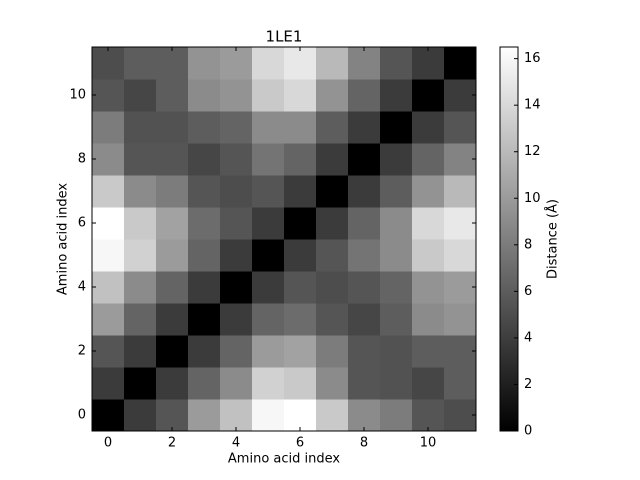 The image size is (640, 480). What do you see at coordinates (553, 239) in the screenshot?
I see `colorbar-label: Distance (Å)` at bounding box center [553, 239].